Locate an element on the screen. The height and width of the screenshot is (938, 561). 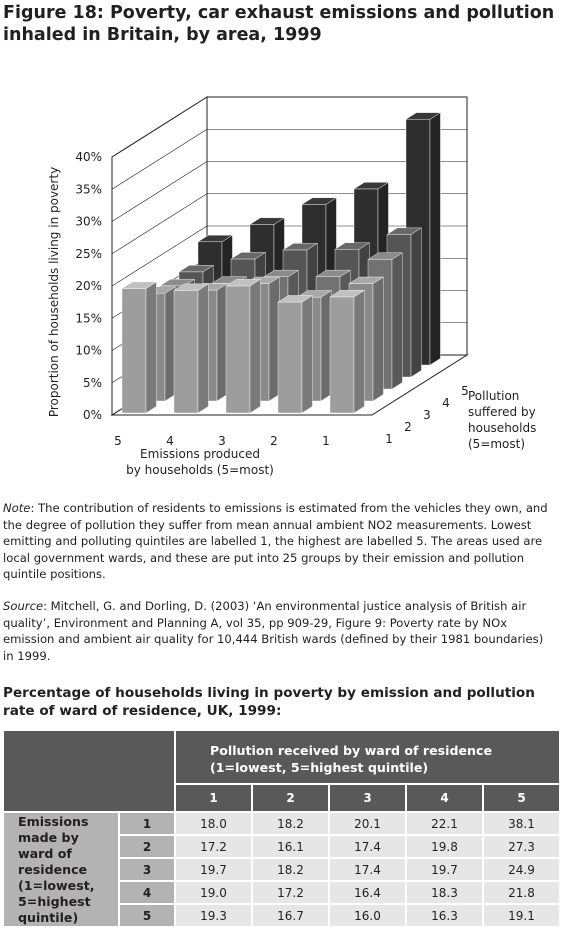
table-cell: 19.0 is located at coordinates (213, 892).